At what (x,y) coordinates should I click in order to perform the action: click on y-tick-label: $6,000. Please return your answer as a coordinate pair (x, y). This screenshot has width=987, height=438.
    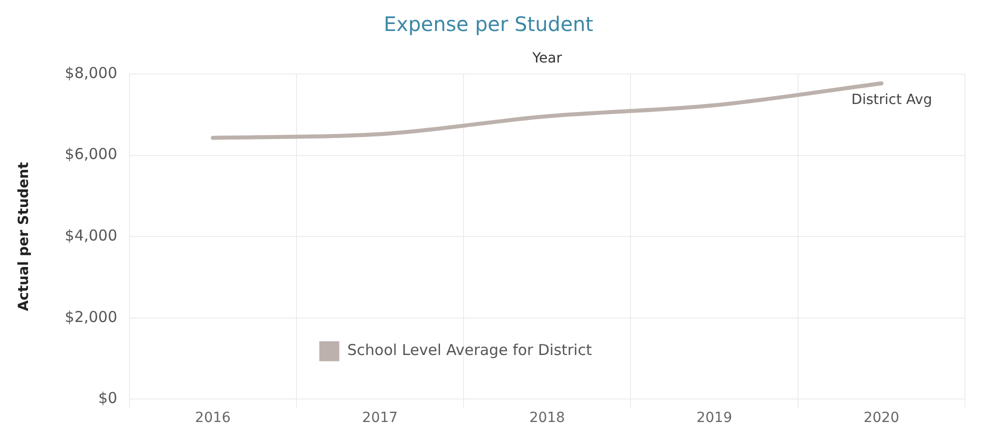
    Looking at the image, I should click on (91, 154).